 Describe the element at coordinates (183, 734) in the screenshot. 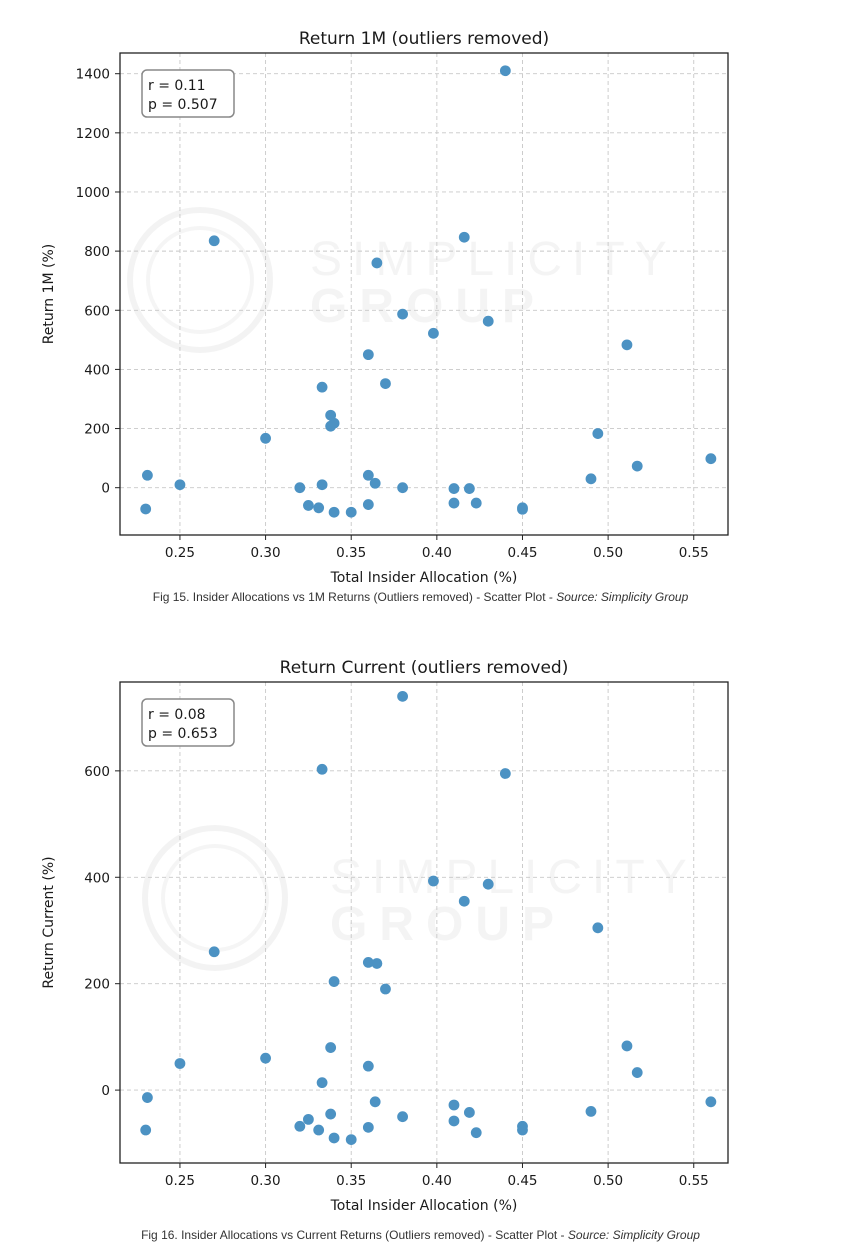

I see `stats-p: p = 0.653` at that location.